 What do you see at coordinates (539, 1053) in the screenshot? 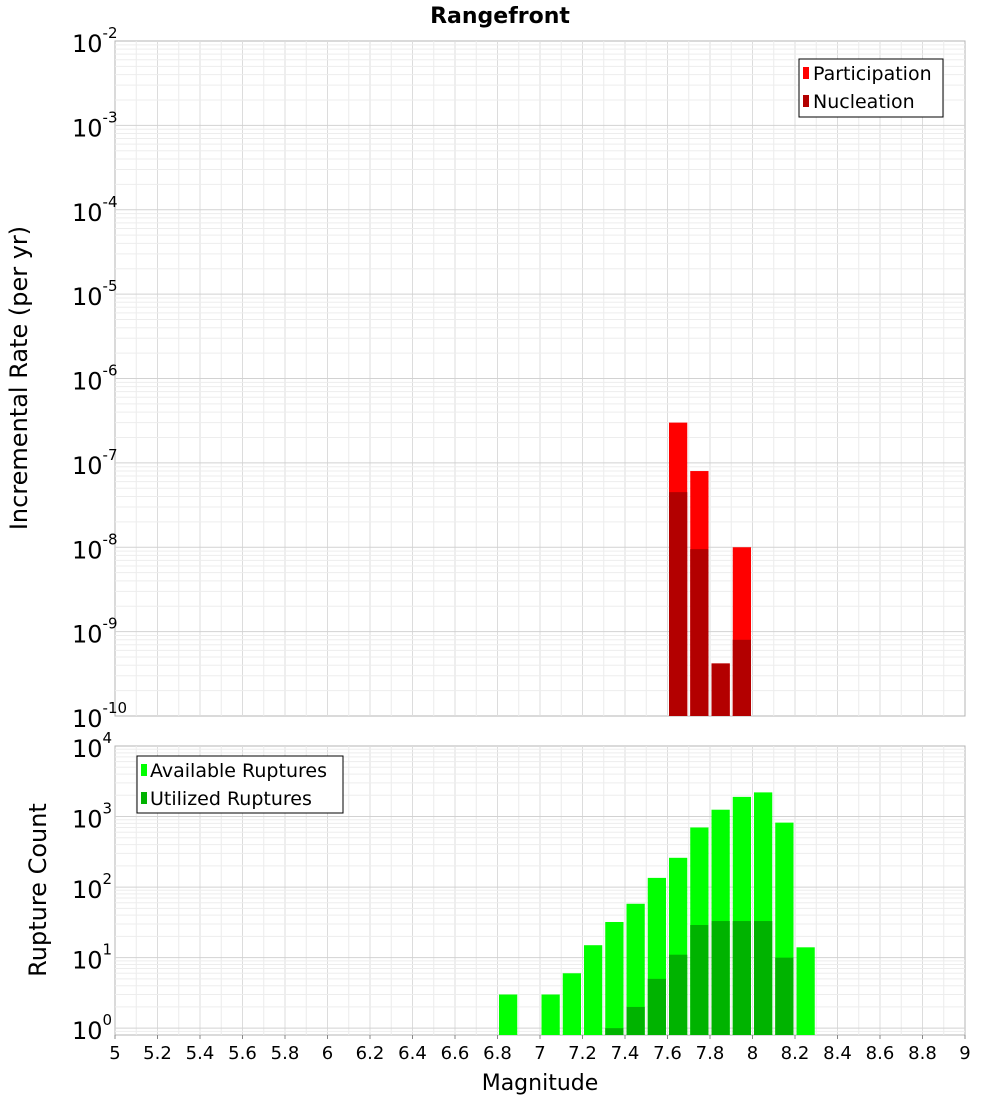
I see `x-tick-label: 7` at bounding box center [539, 1053].